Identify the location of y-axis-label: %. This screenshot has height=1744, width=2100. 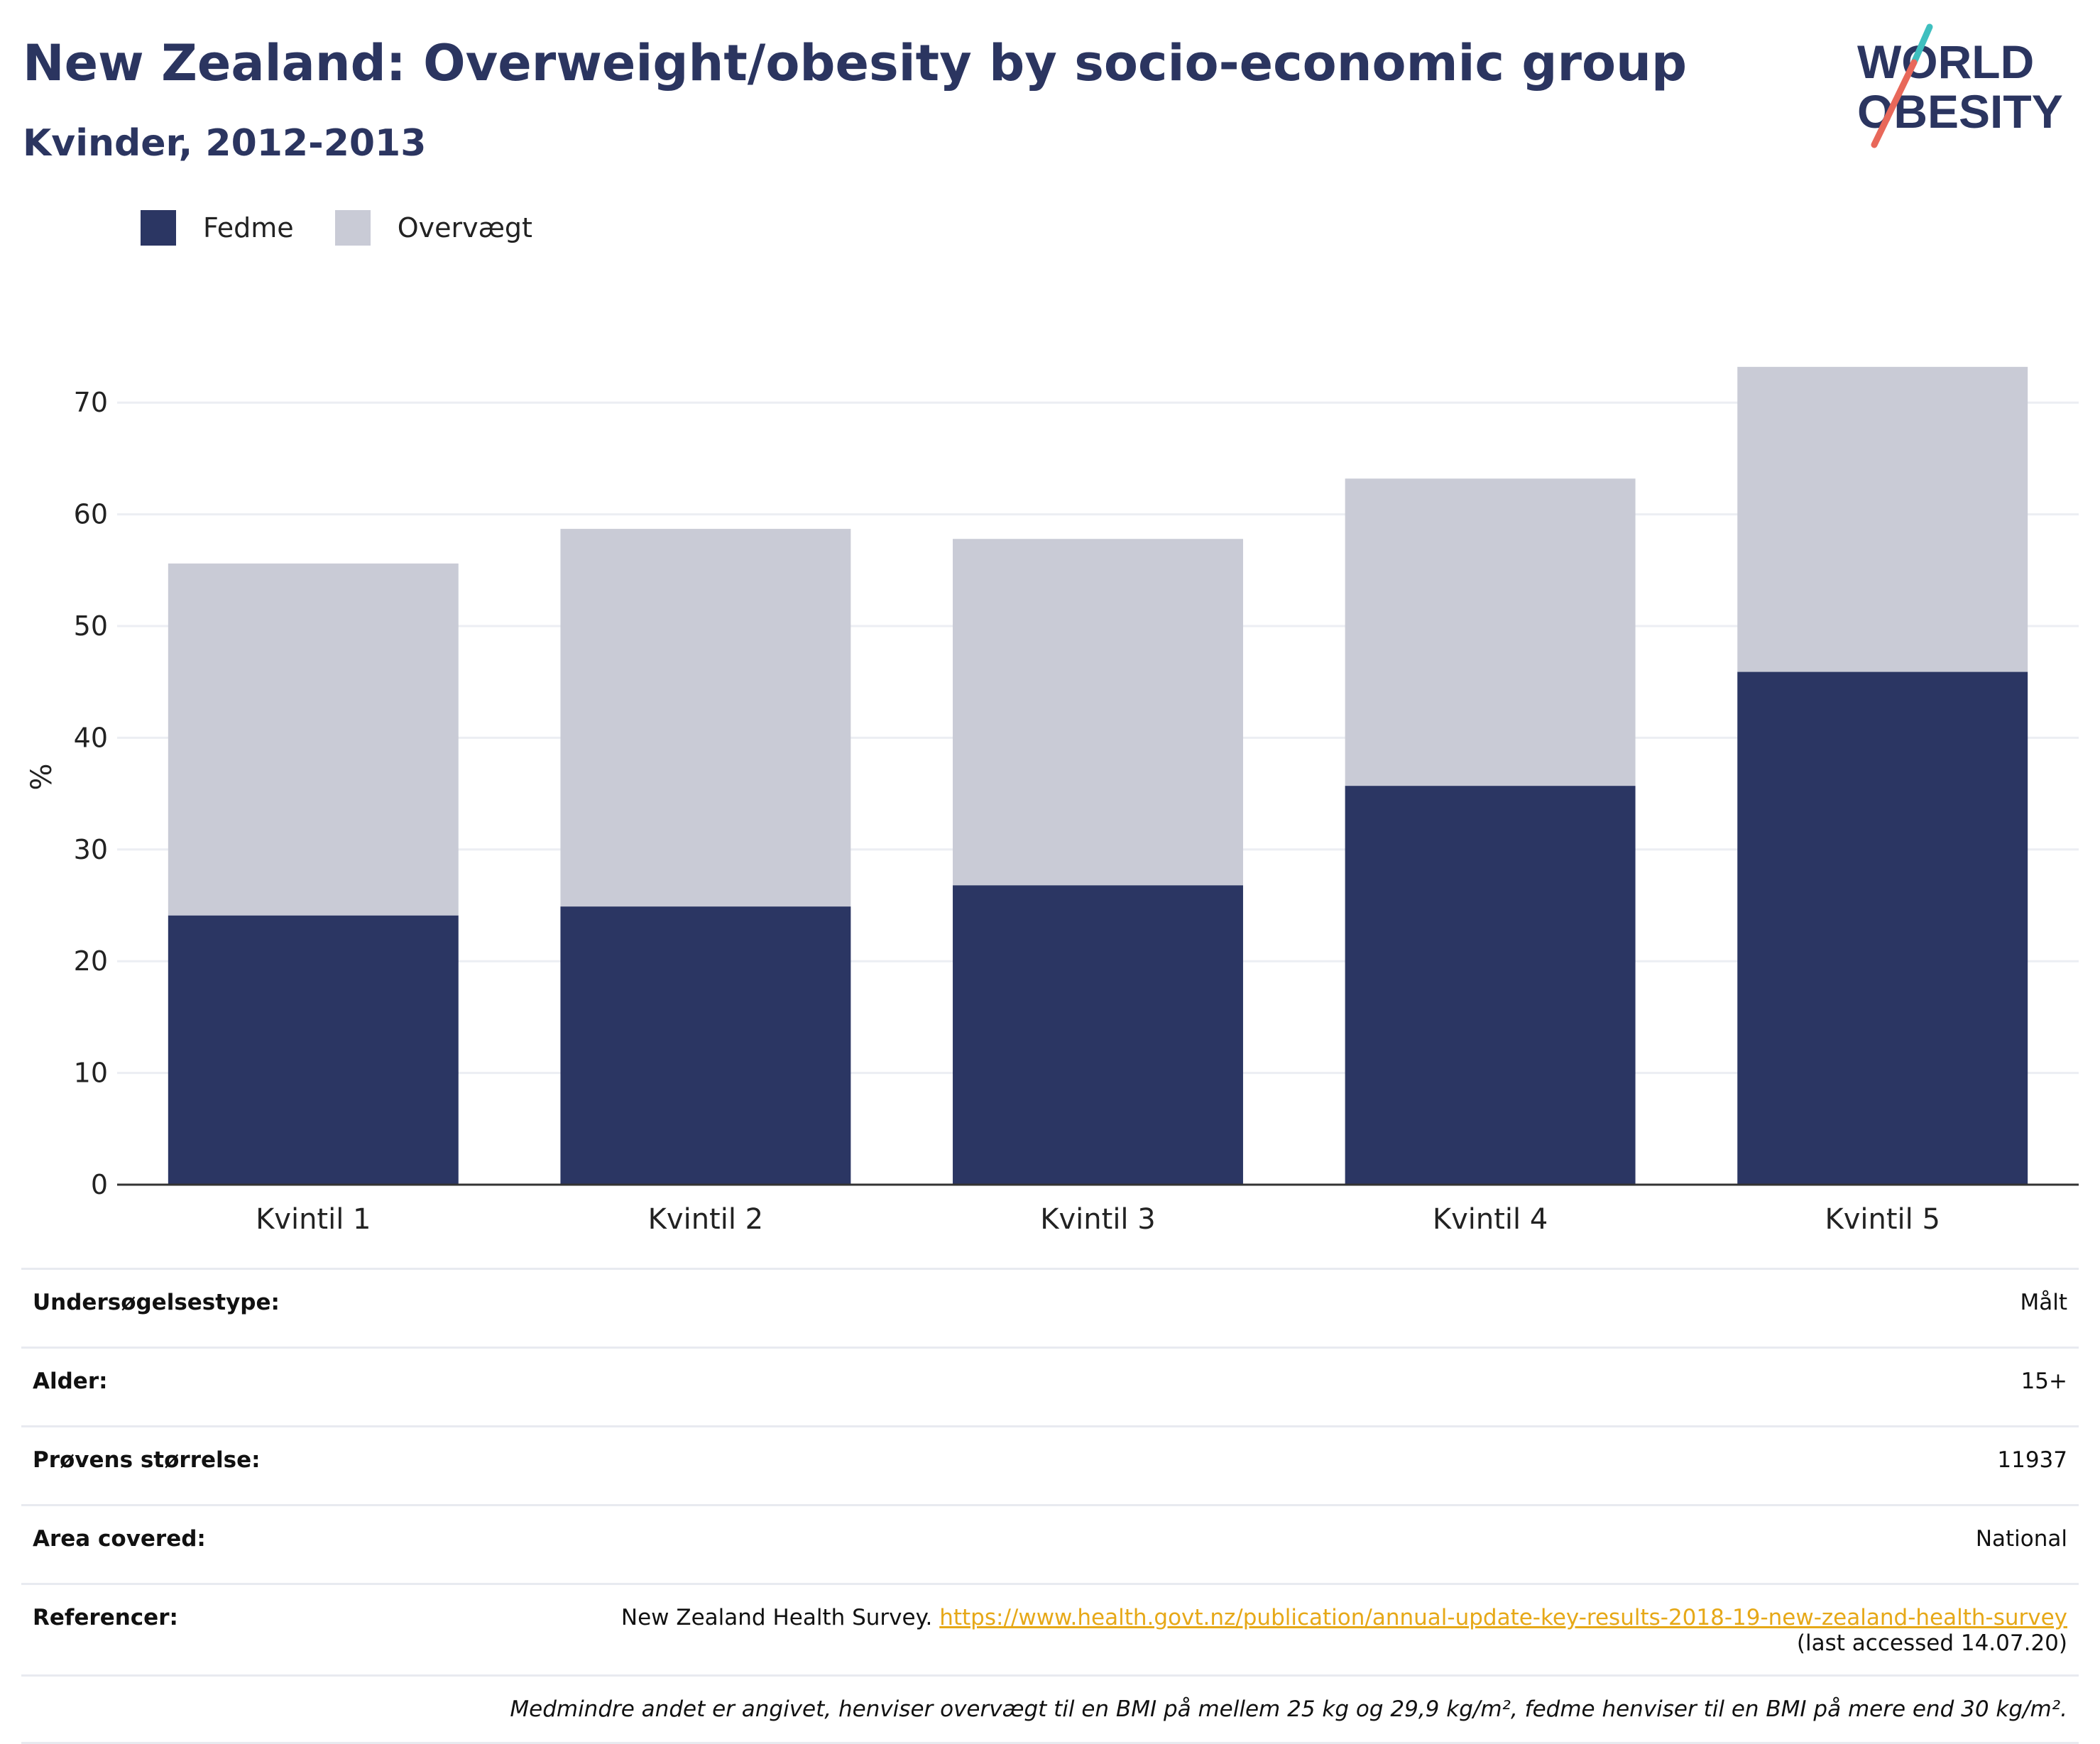
(42, 776).